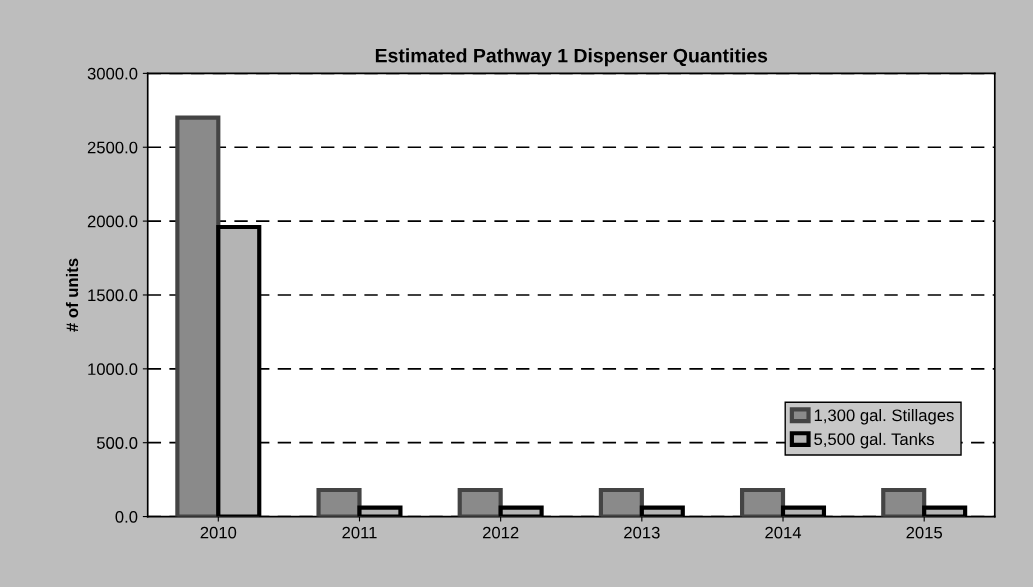 The image size is (1033, 587). Describe the element at coordinates (783, 532) in the screenshot. I see `x-tick-label: 2014` at that location.